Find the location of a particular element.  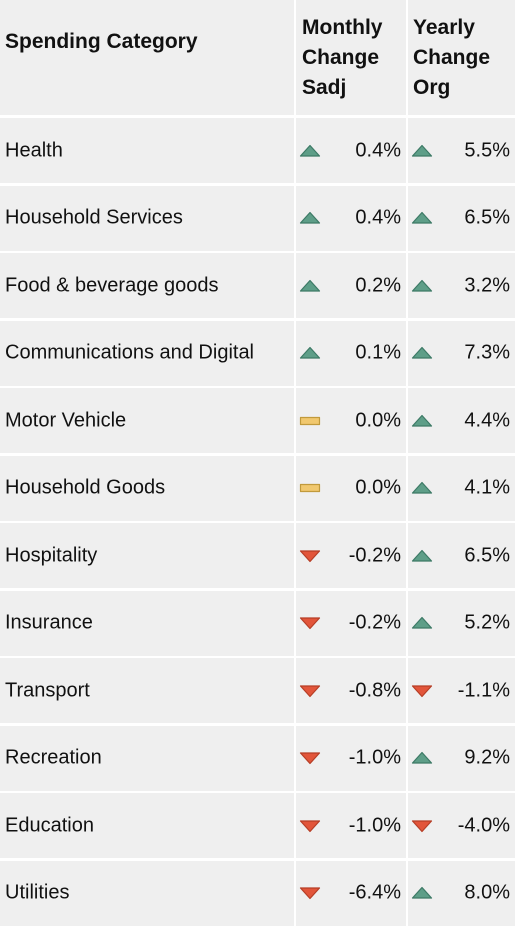

header-category: Spending Category is located at coordinates (147, 57).